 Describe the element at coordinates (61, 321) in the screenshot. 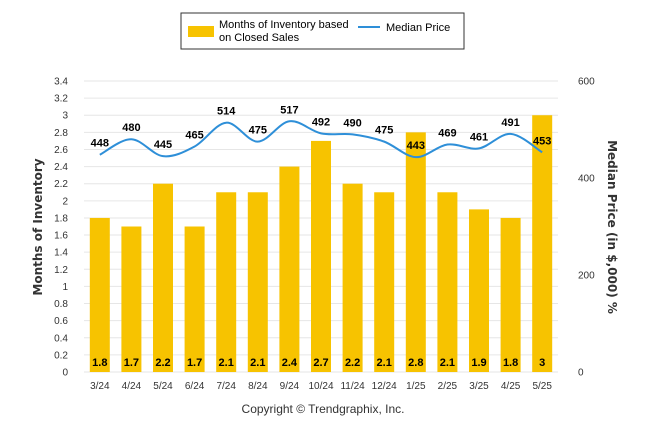

I see `y-tick-label: 0.6` at that location.